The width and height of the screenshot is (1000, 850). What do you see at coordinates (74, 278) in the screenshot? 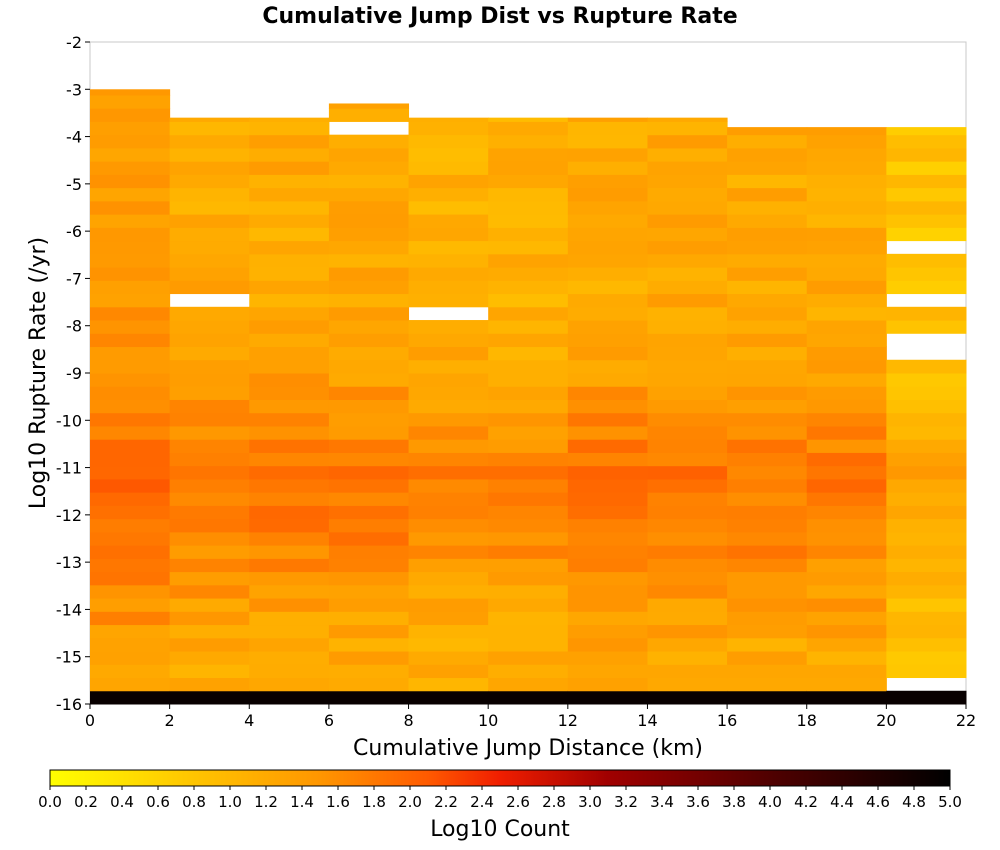
I see `y-tick-label: -7` at bounding box center [74, 278].